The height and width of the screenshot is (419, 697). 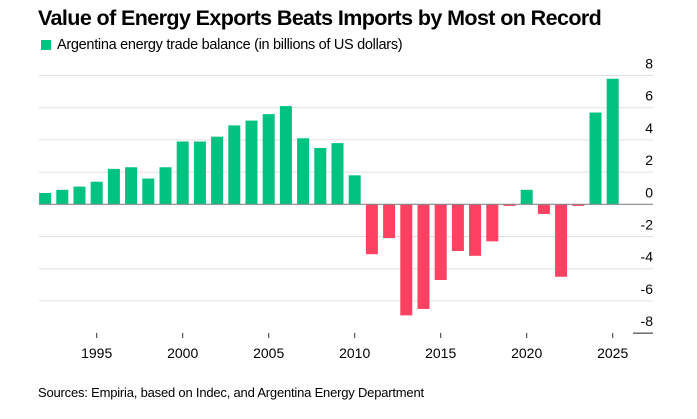 I want to click on x-tick-label: 2015, so click(x=440, y=353).